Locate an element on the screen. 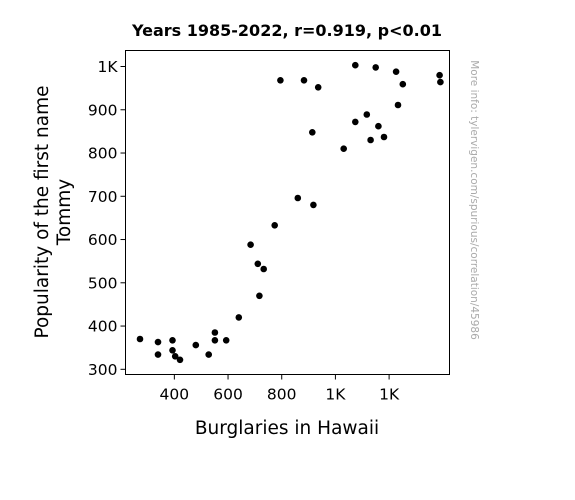 The height and width of the screenshot is (500, 575). y-tick-label-0: 300 is located at coordinates (103, 370).